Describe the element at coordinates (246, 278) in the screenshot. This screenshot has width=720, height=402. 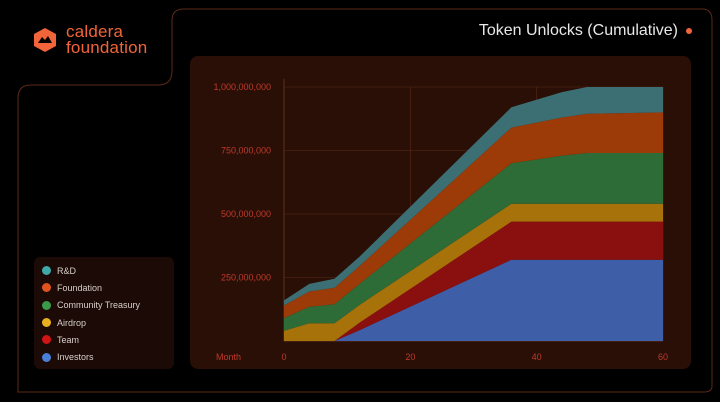
I see `y-tick-label: 250,000,000` at that location.